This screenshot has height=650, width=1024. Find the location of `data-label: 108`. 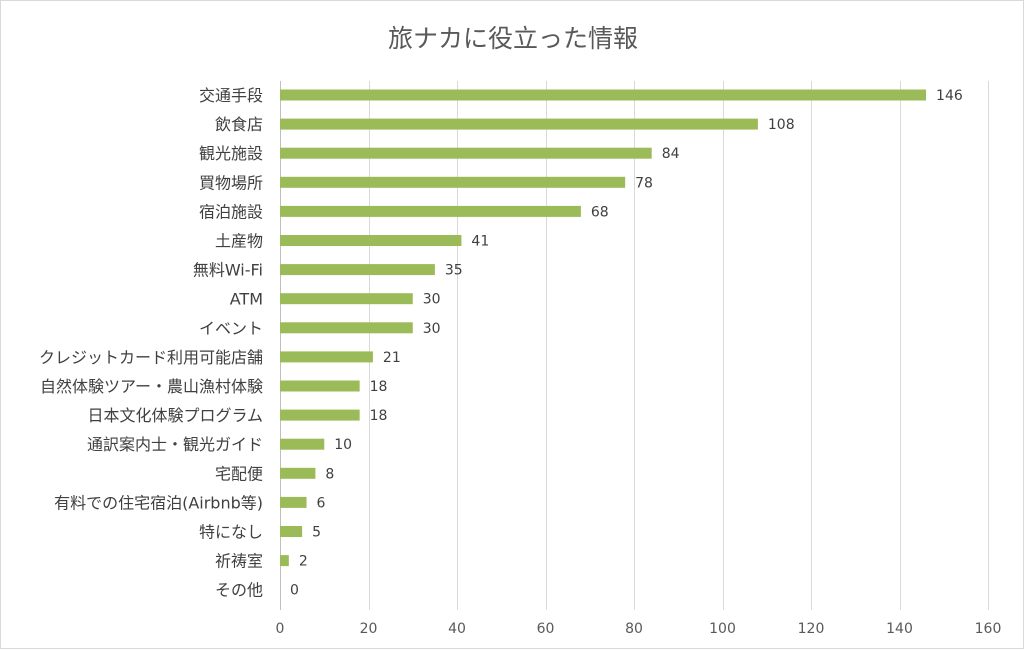

data-label: 108 is located at coordinates (781, 125).